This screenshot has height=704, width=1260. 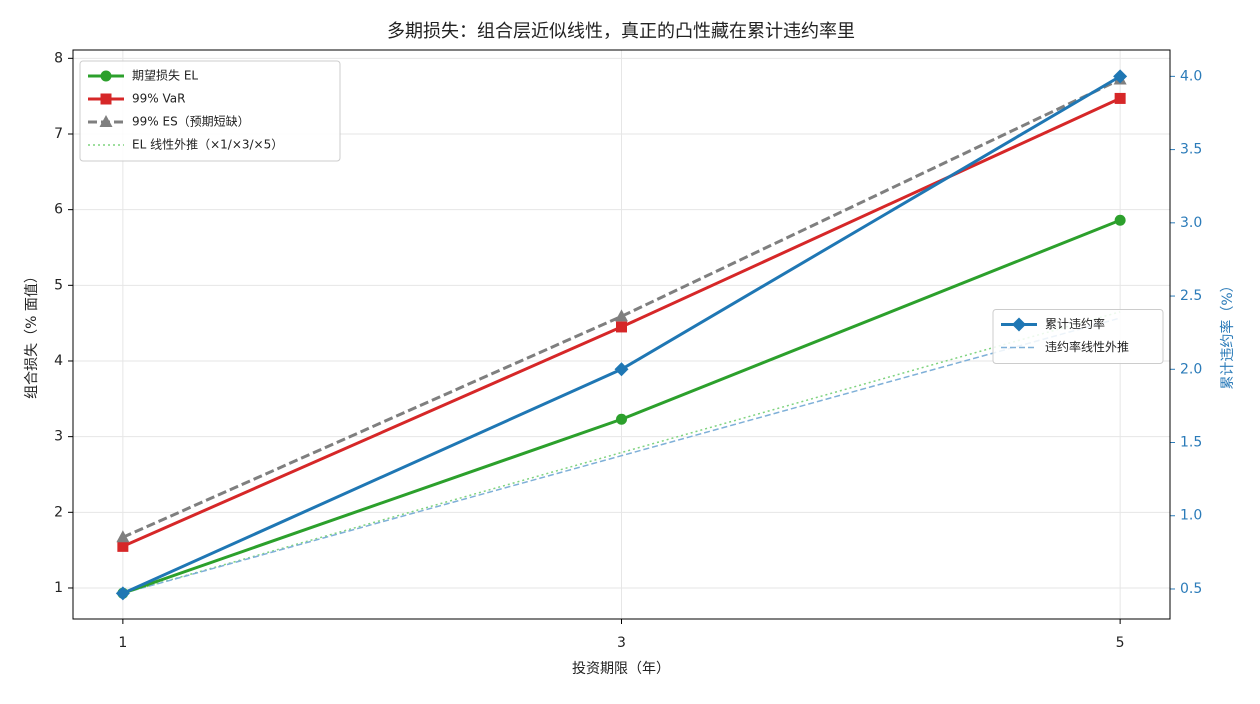 What do you see at coordinates (58, 134) in the screenshot?
I see `y-tick-label: 7` at bounding box center [58, 134].